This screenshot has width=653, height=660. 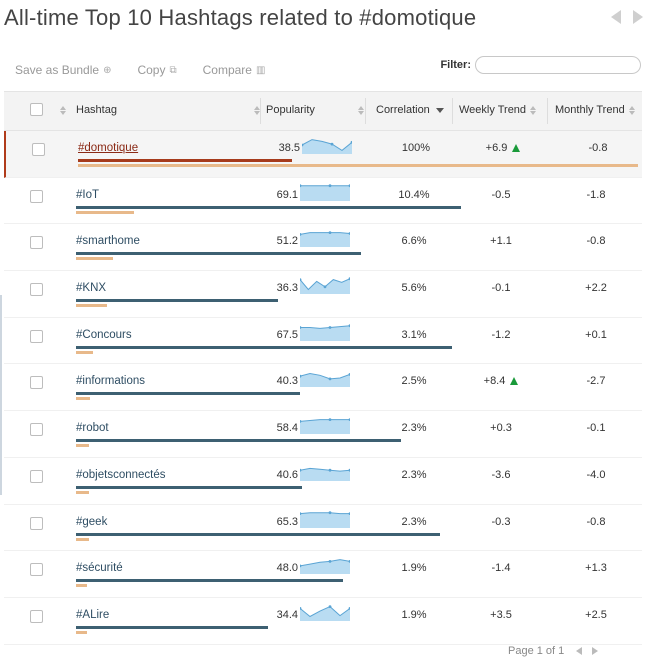 I want to click on weekly-trend-value: +3.5, so click(x=501, y=615).